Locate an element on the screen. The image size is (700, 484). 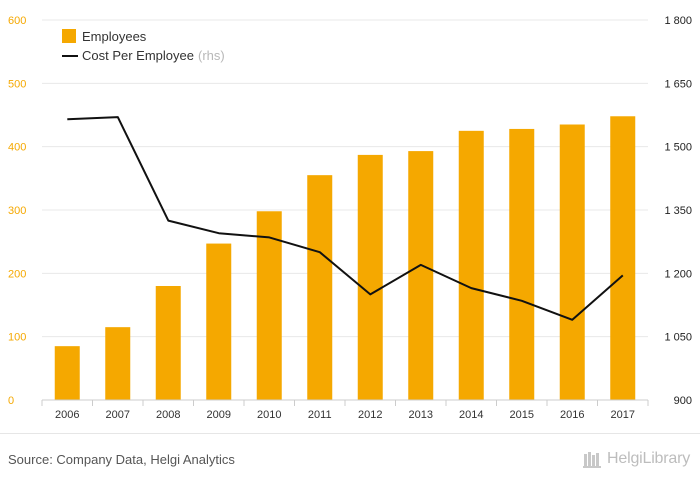
y-axis-left: 0 100 200 300 400 500 600 is located at coordinates (17, 211).